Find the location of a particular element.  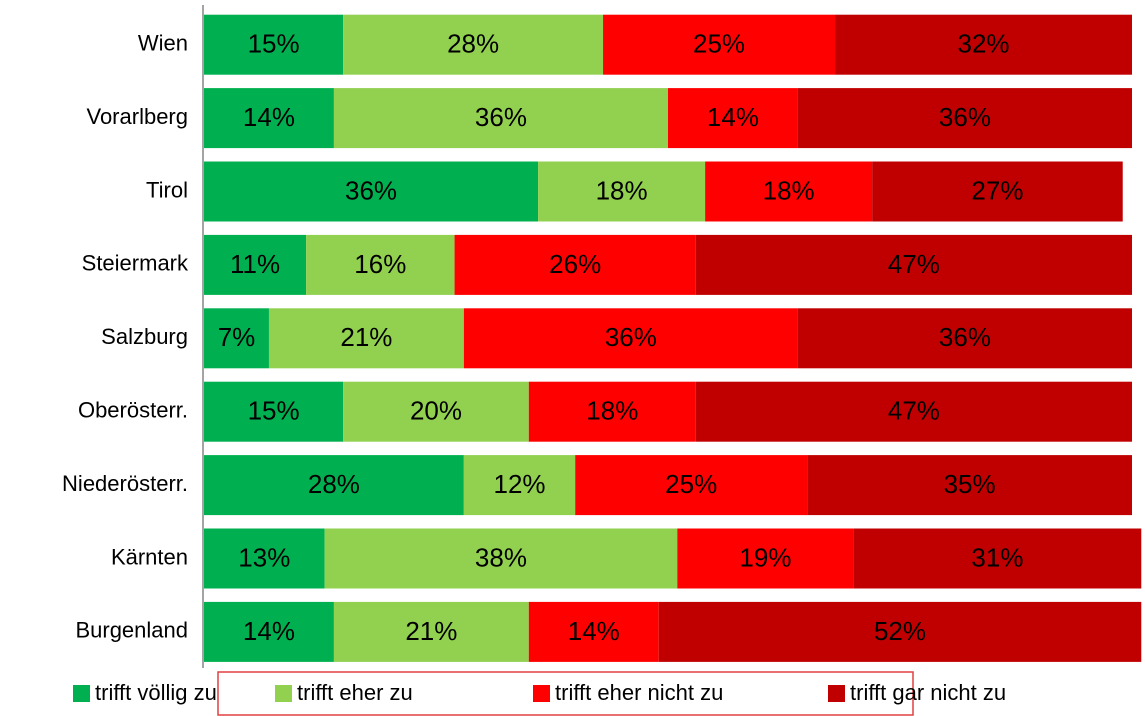

value-label: 13% is located at coordinates (264, 557).